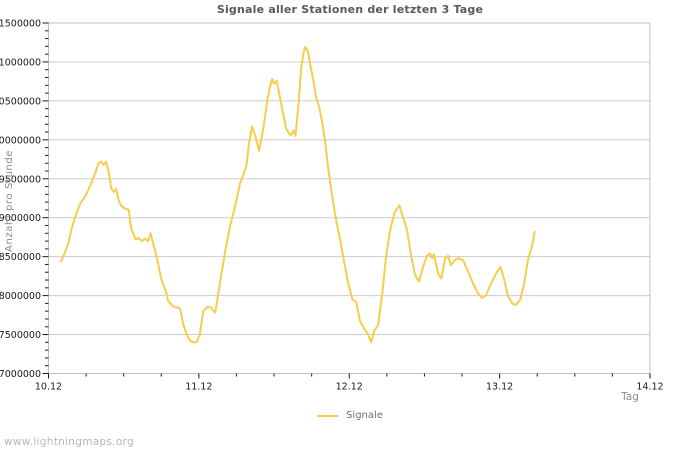 The image size is (700, 450). Describe the element at coordinates (20, 24) in the screenshot. I see `svg-text: 11500000` at that location.